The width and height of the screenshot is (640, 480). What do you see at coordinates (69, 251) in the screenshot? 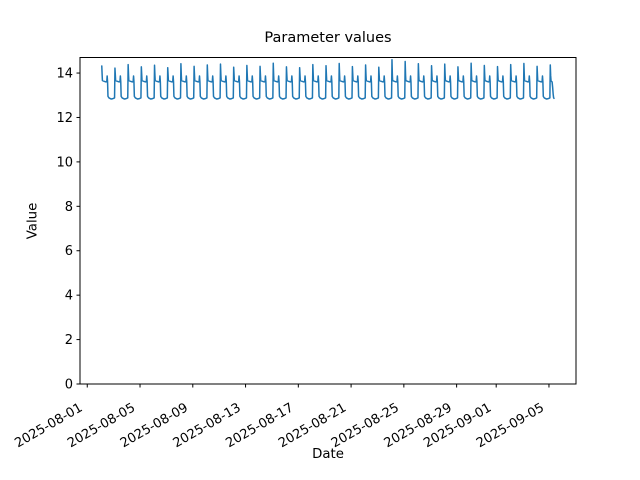
I see `y-tick-label: 6` at bounding box center [69, 251].